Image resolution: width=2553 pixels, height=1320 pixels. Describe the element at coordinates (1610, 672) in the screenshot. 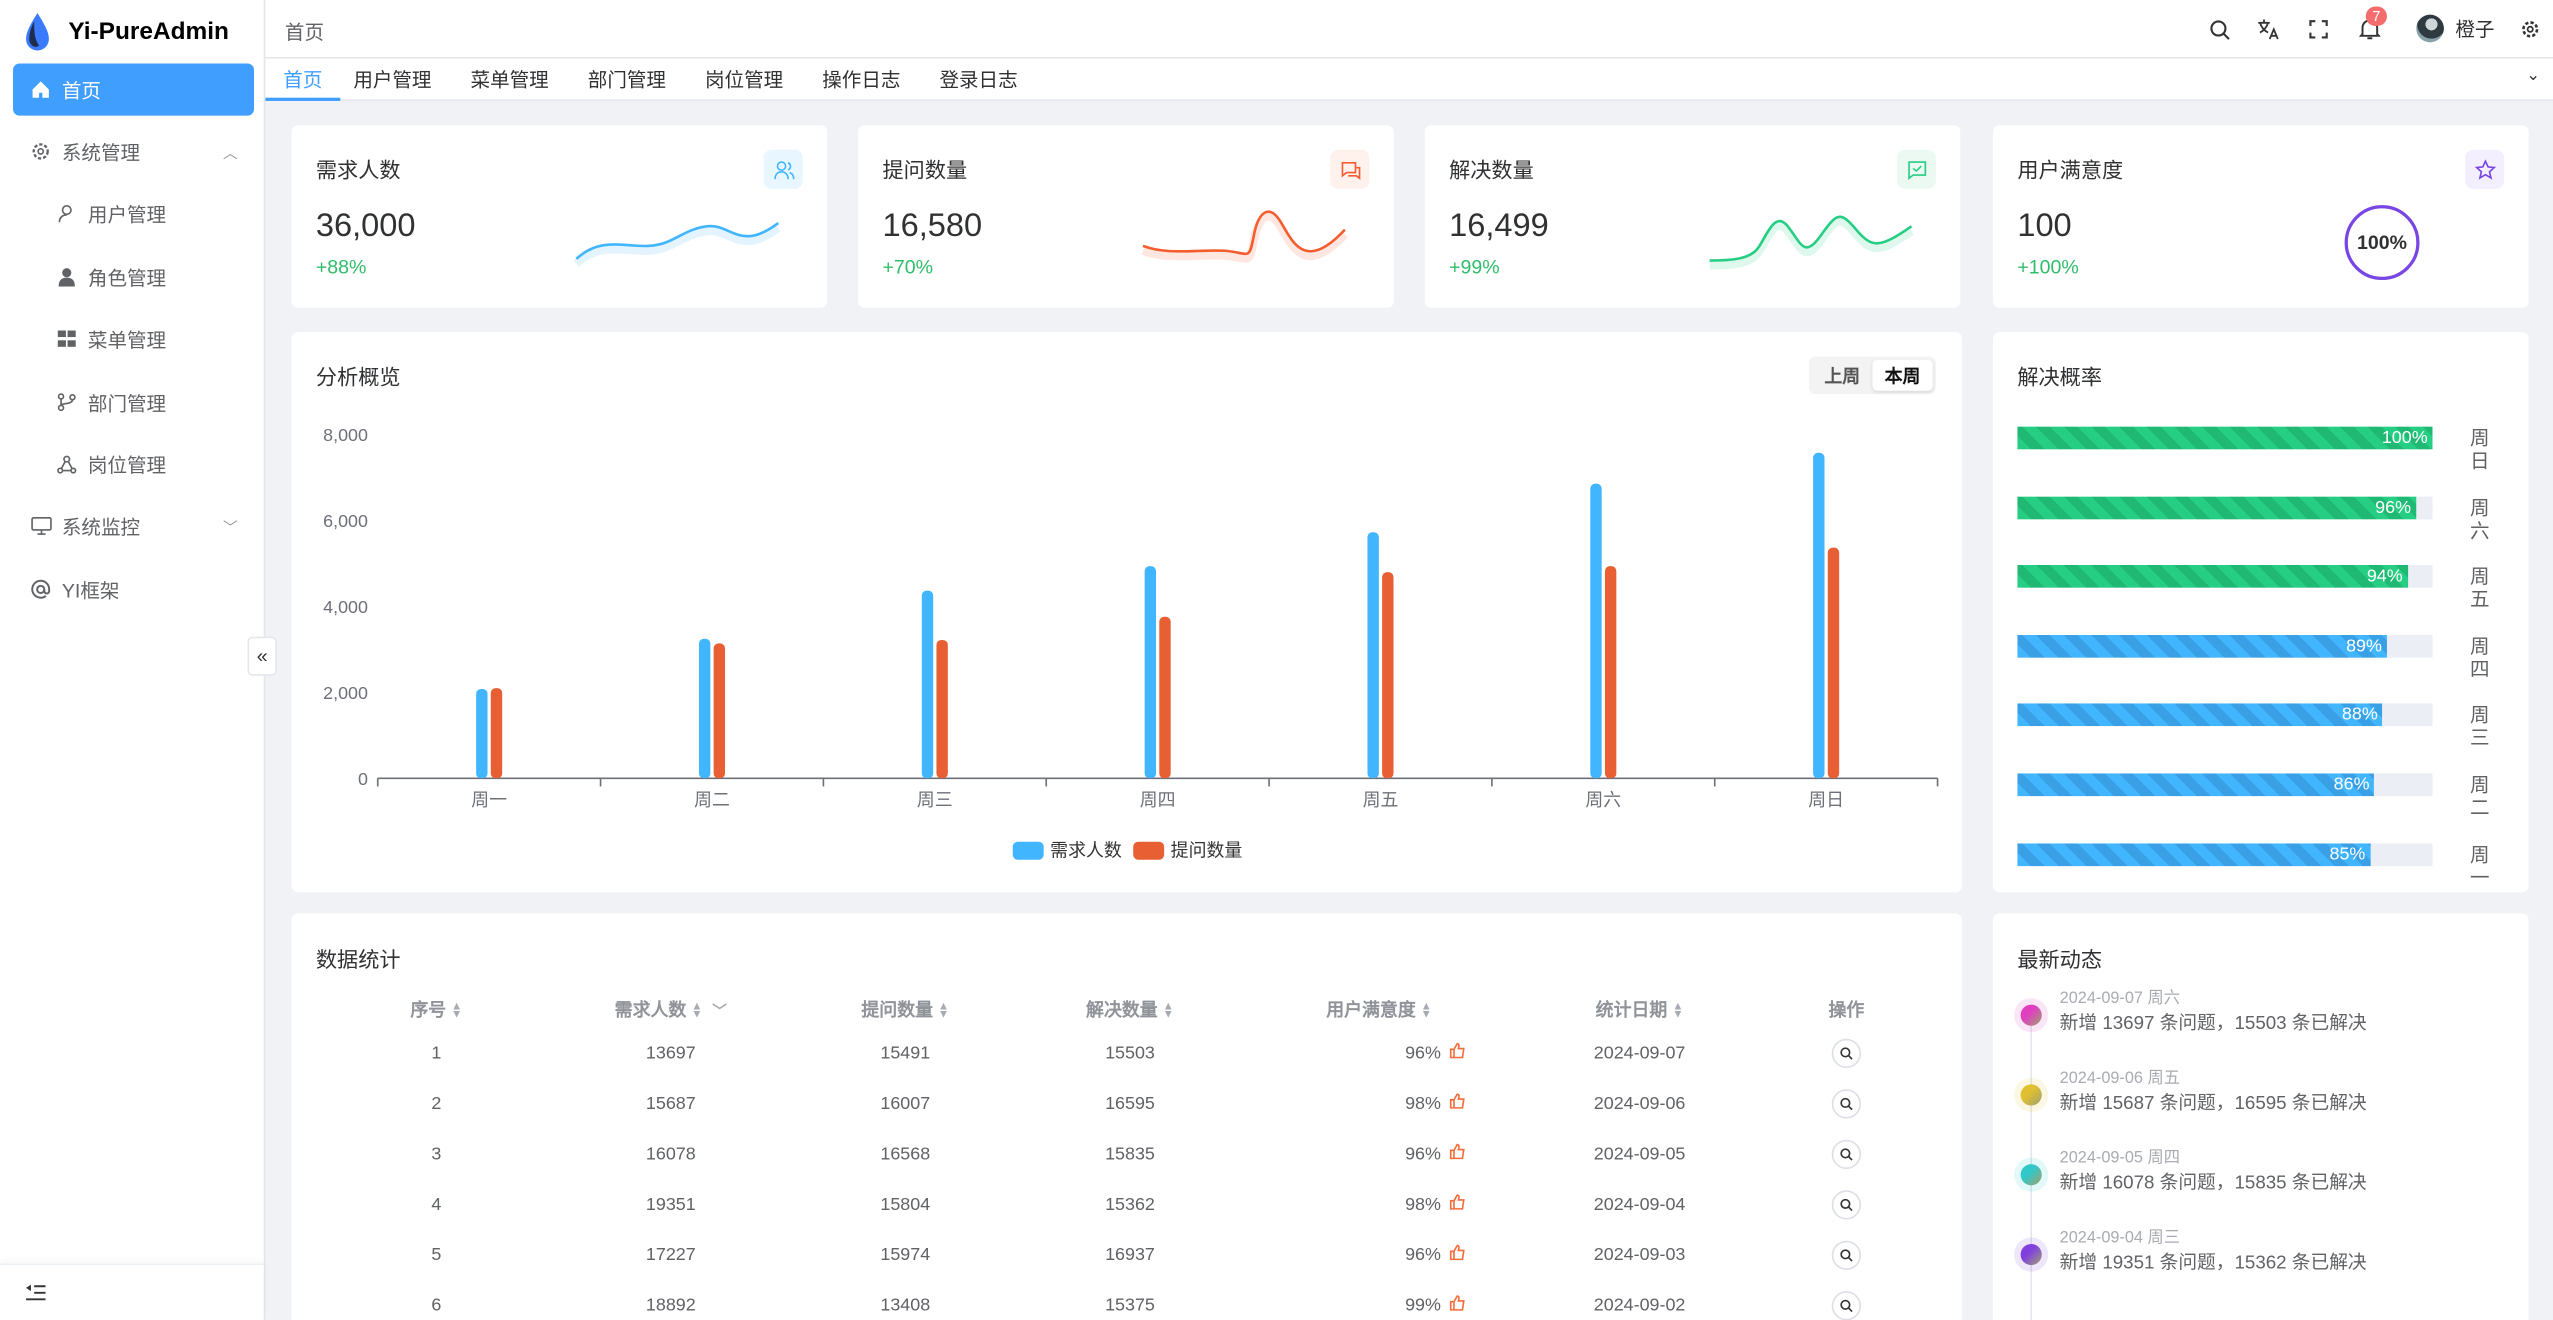

I see `bar-提问数量-周六` at that location.